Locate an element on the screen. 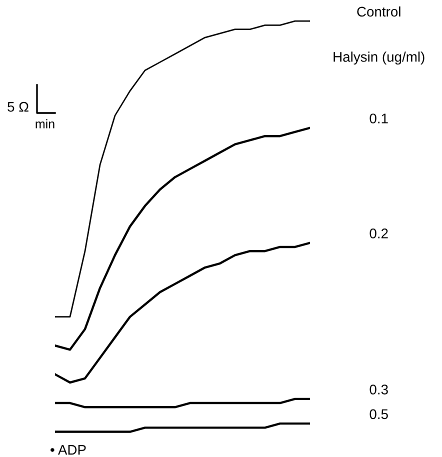 This screenshot has width=442, height=457. text: 0.3 is located at coordinates (379, 389).